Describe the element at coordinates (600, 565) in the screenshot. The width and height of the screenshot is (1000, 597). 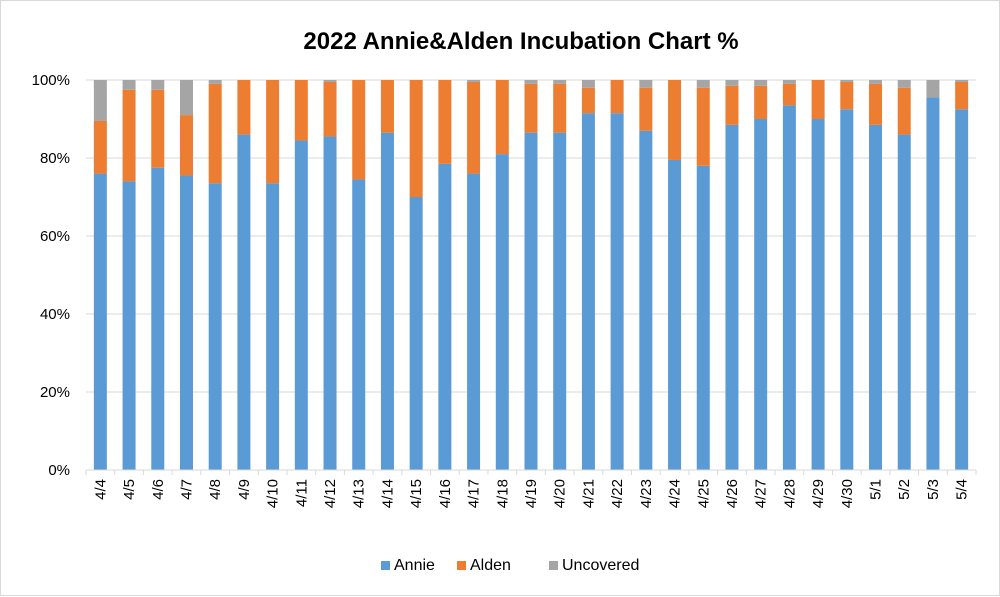
I see `legend-label-uncovered: Uncovered` at that location.